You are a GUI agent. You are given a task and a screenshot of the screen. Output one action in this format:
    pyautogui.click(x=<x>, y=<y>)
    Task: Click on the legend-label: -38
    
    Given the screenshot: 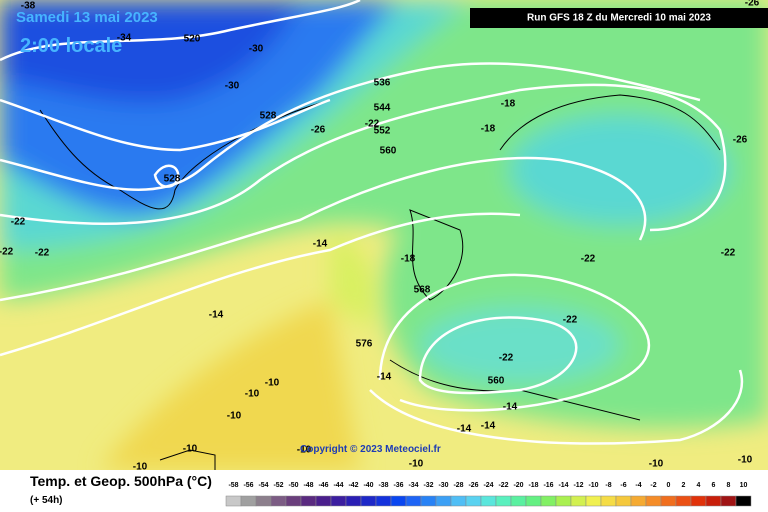 What is the action you would take?
    pyautogui.click(x=383, y=485)
    